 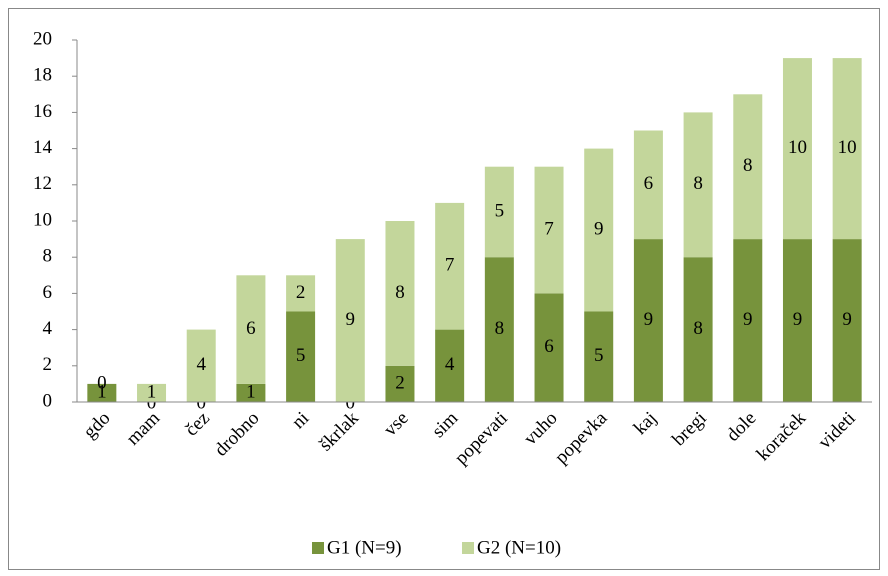 I want to click on legend-label: G2 (N=10), so click(x=519, y=547).